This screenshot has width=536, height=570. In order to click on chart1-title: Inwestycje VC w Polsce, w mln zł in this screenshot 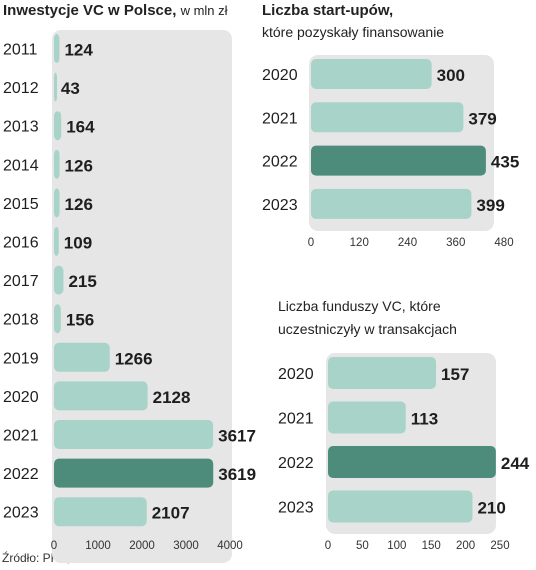, I will do `click(115, 10)`.